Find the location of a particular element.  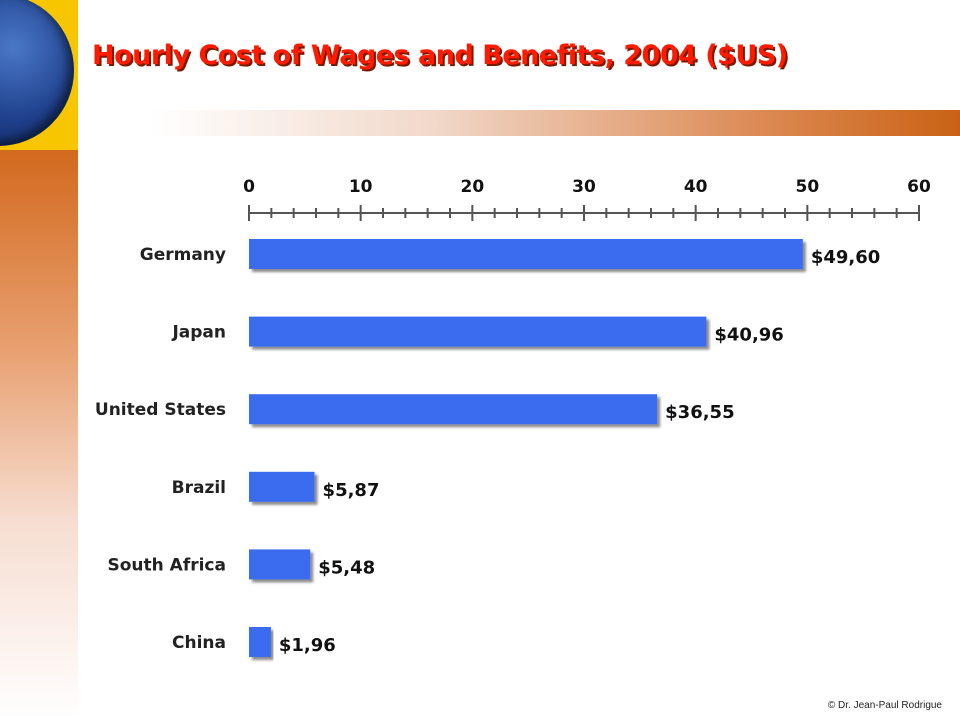

data-label: $5,87 is located at coordinates (351, 490).